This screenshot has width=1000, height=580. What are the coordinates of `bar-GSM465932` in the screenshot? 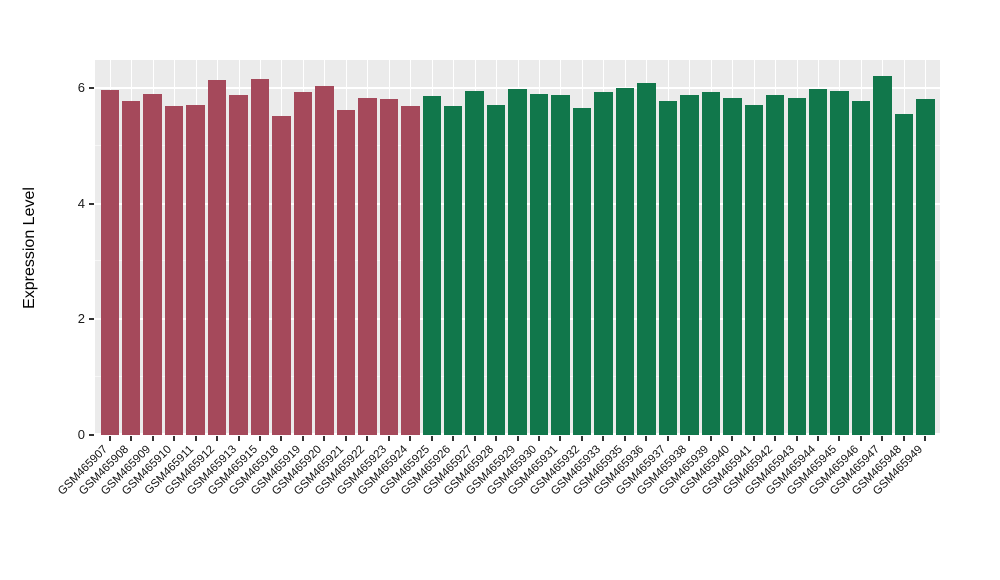 It's located at (582, 271).